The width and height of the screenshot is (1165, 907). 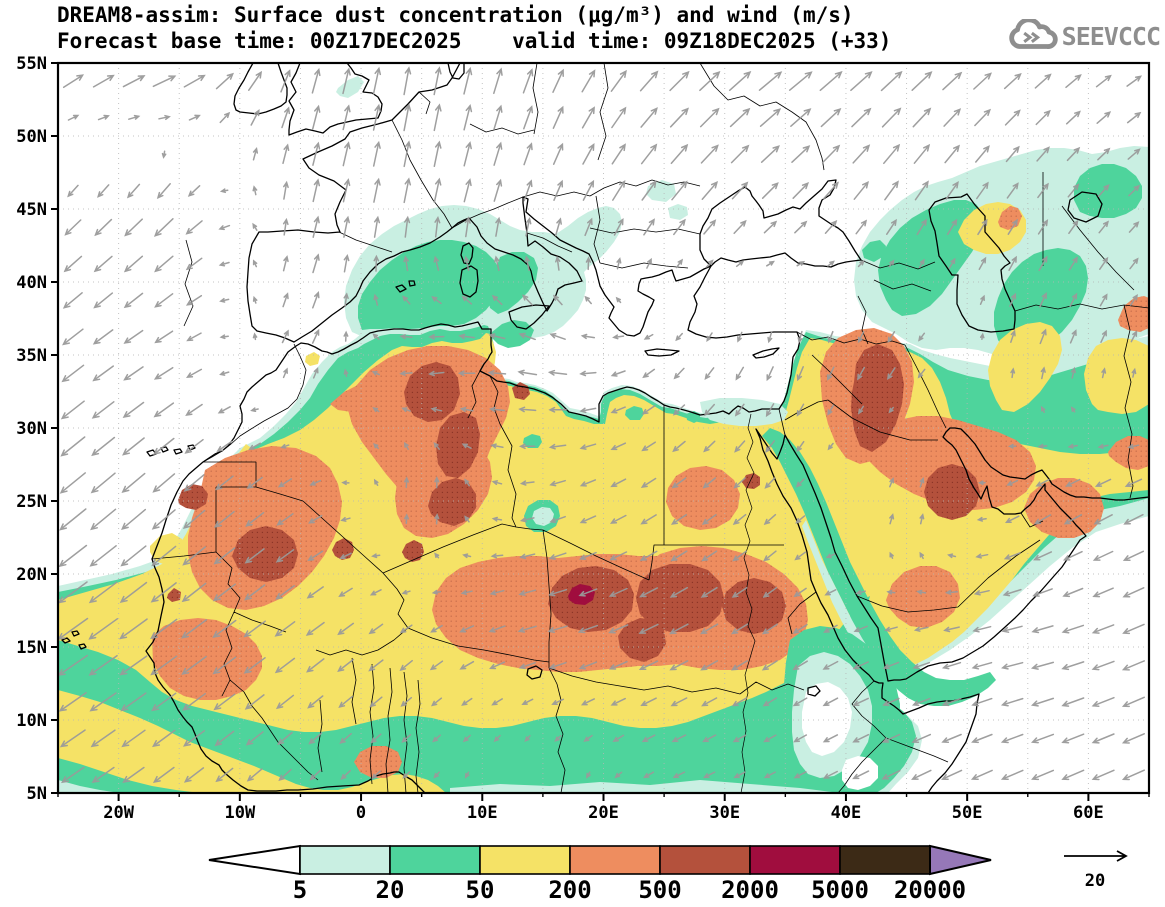 I want to click on legend-value: 5, so click(x=300, y=890).